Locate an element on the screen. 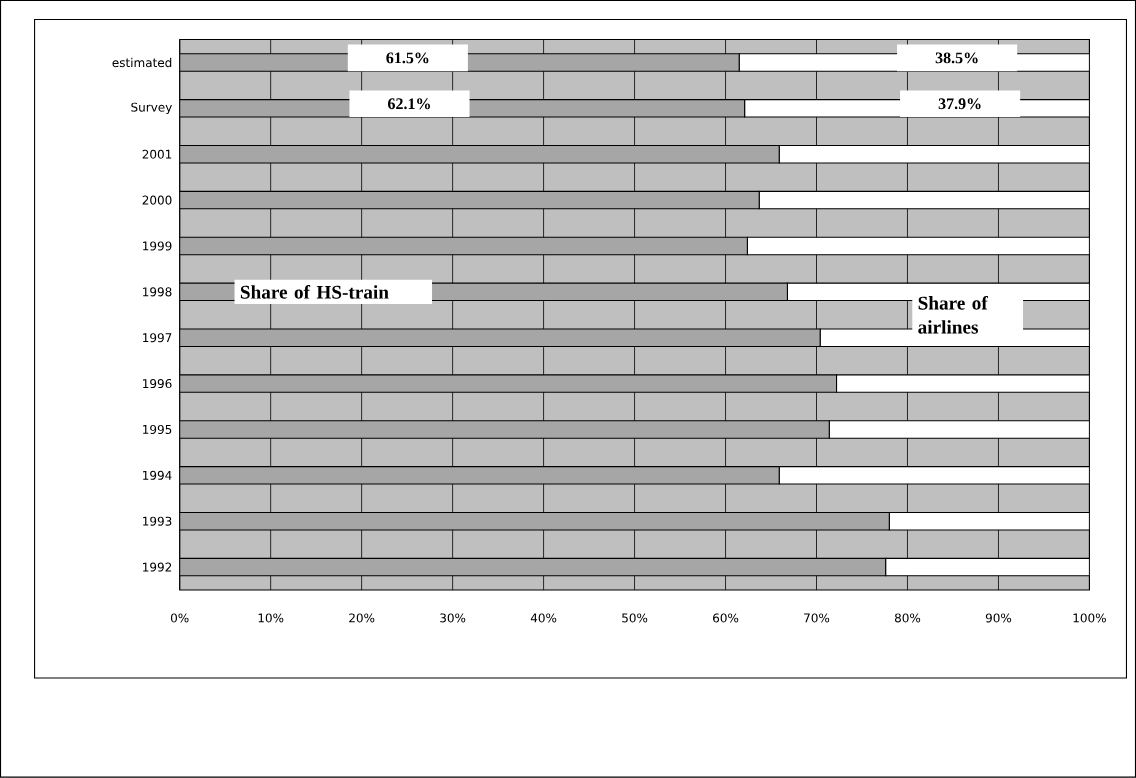  y-tick-label: 2000 is located at coordinates (157, 200).